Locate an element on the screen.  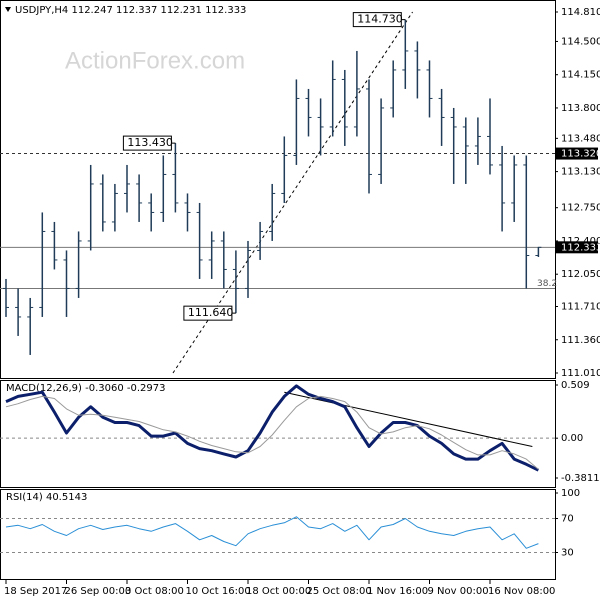
x-tick-label: 18 Oct 00:00 is located at coordinates (278, 591).